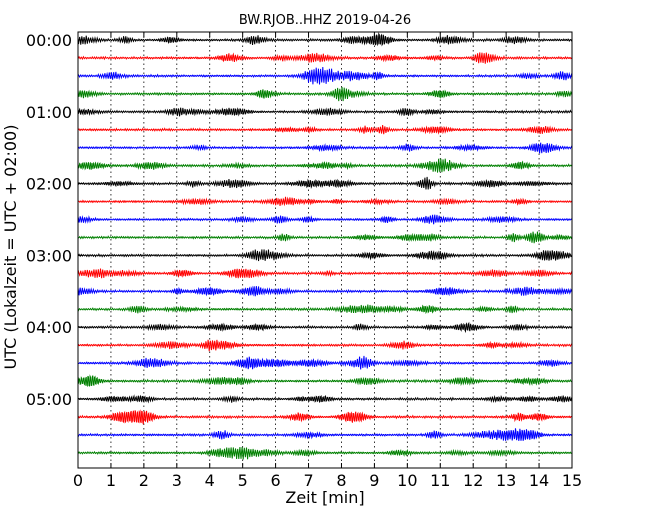  I want to click on chart-title: BW.RJOB..HHZ 2019-04-26, so click(325, 20).